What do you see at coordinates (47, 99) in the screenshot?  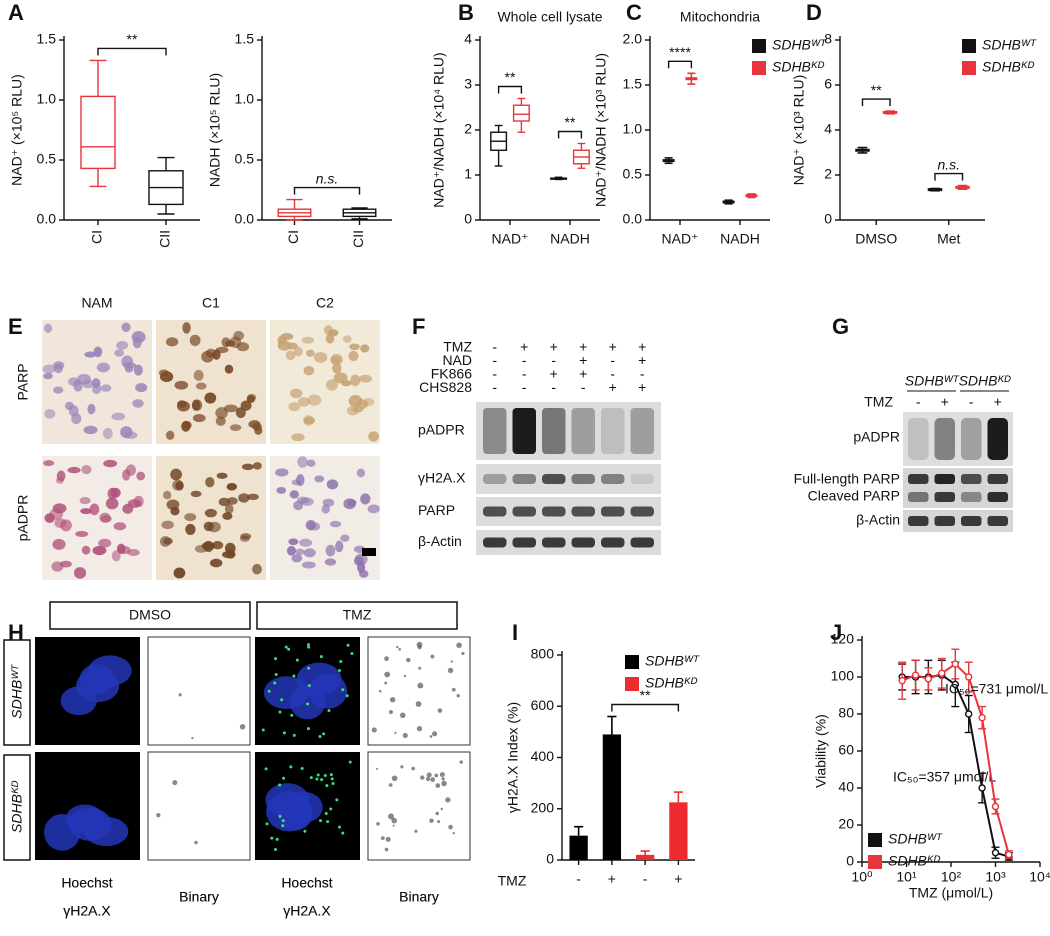 I see `y-tick-label: 1.0` at bounding box center [47, 99].